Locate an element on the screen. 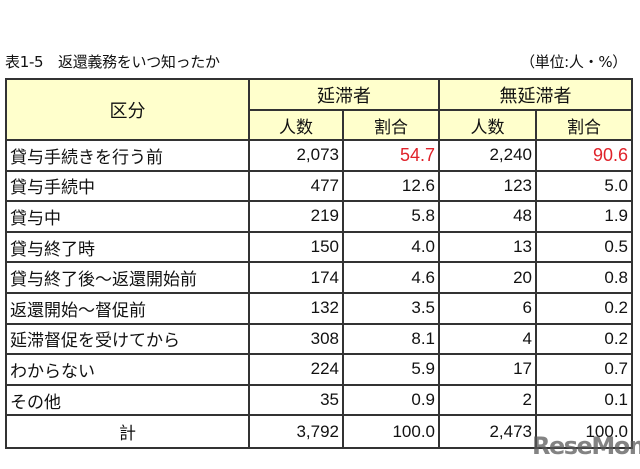  table-row: 貸与終了時 150 4.0 13 0.5 is located at coordinates (319, 247).